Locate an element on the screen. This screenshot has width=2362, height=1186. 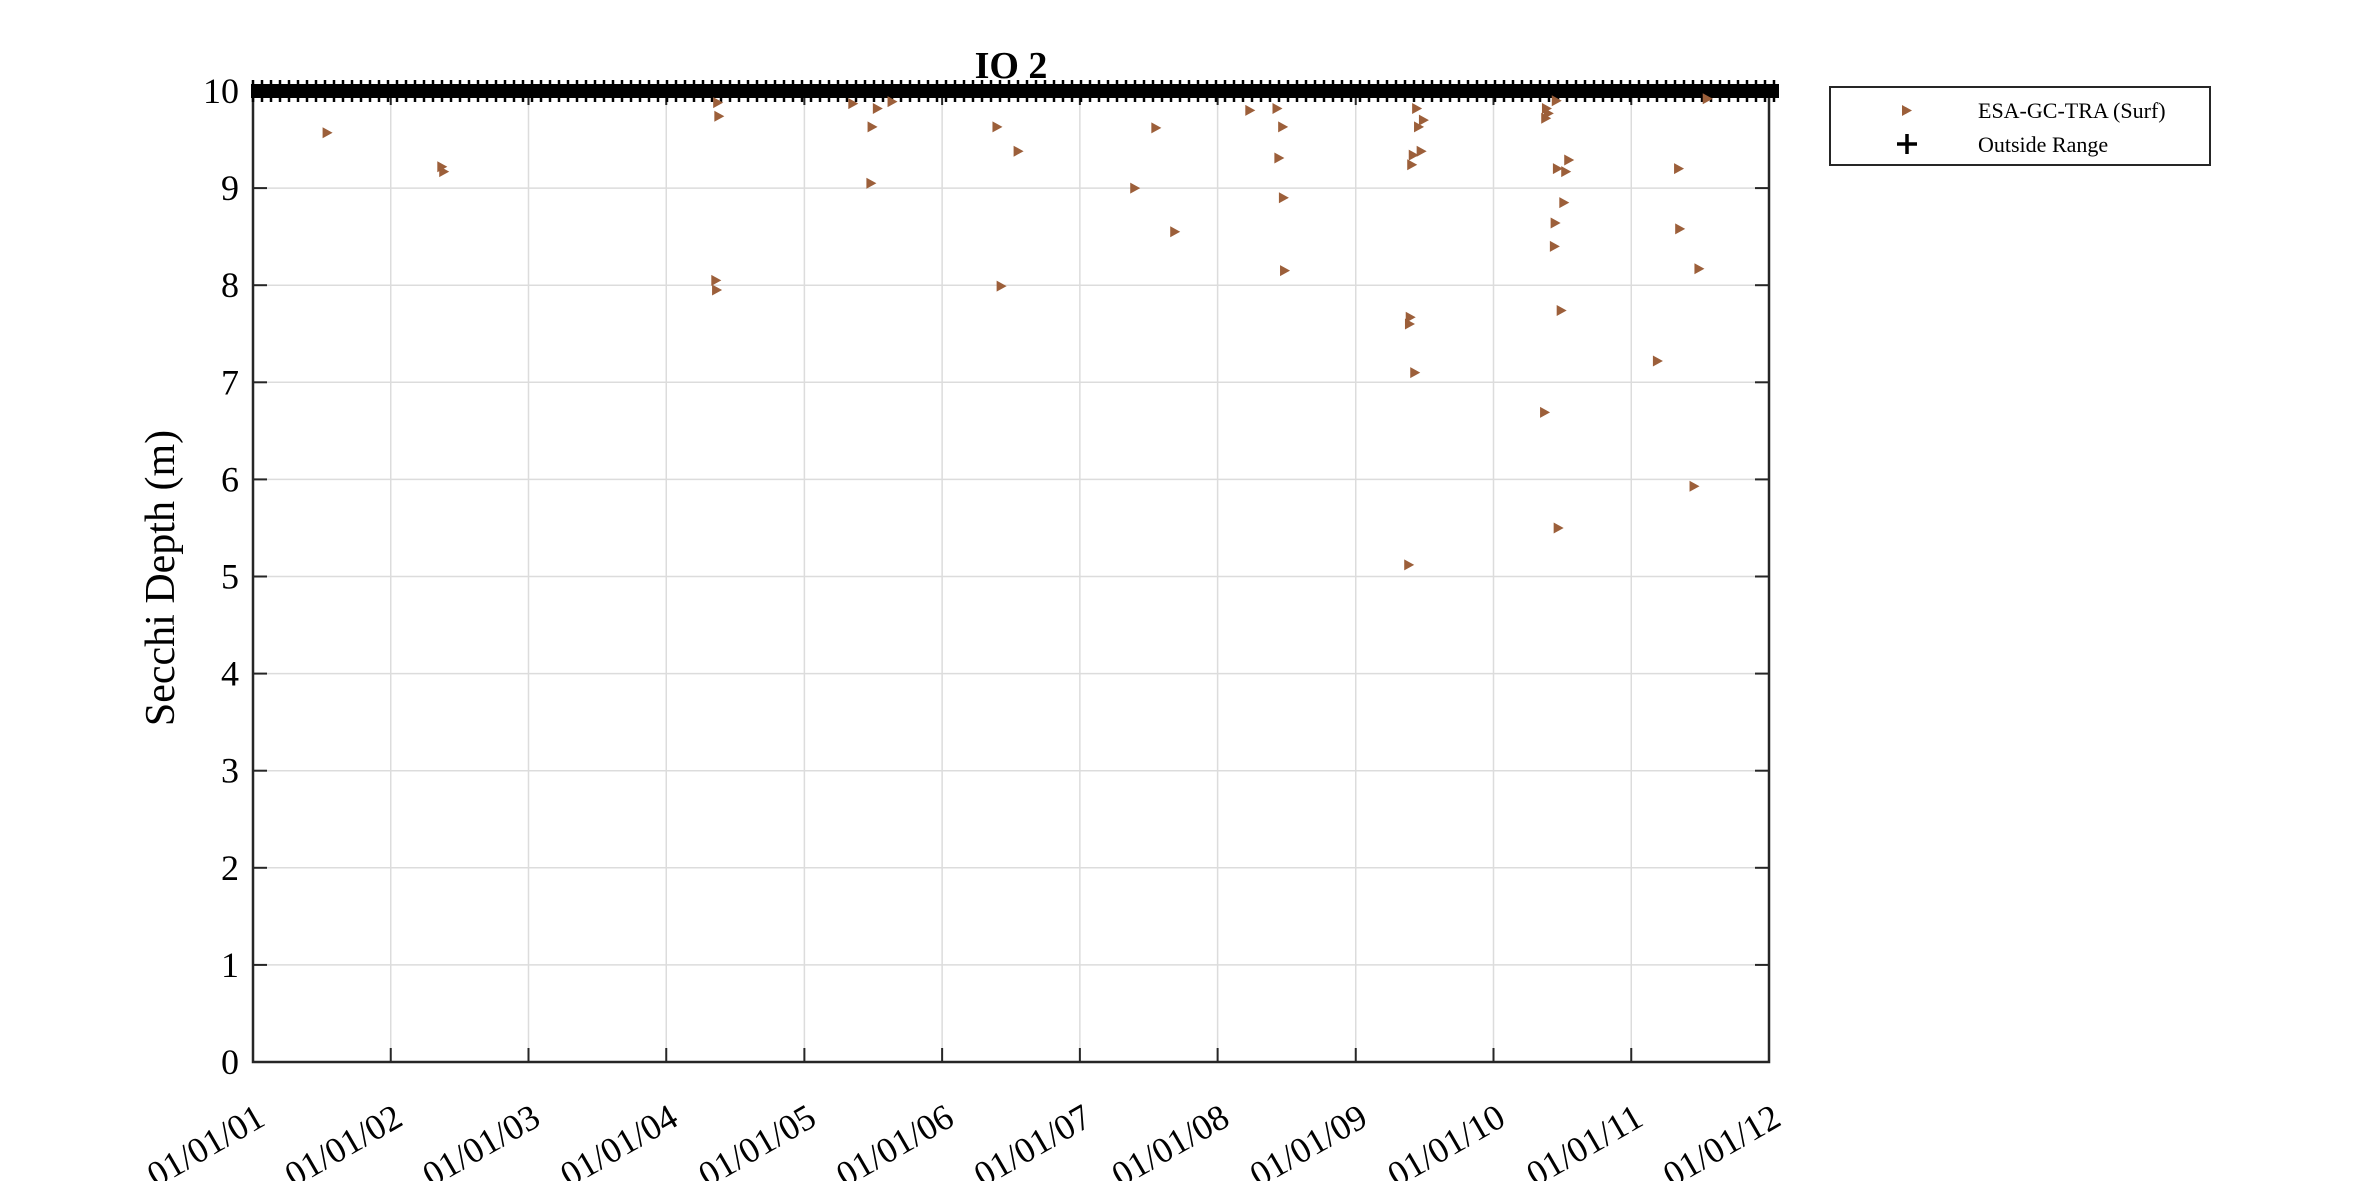
legend-marker-triangle-icon is located at coordinates (1907, 110).